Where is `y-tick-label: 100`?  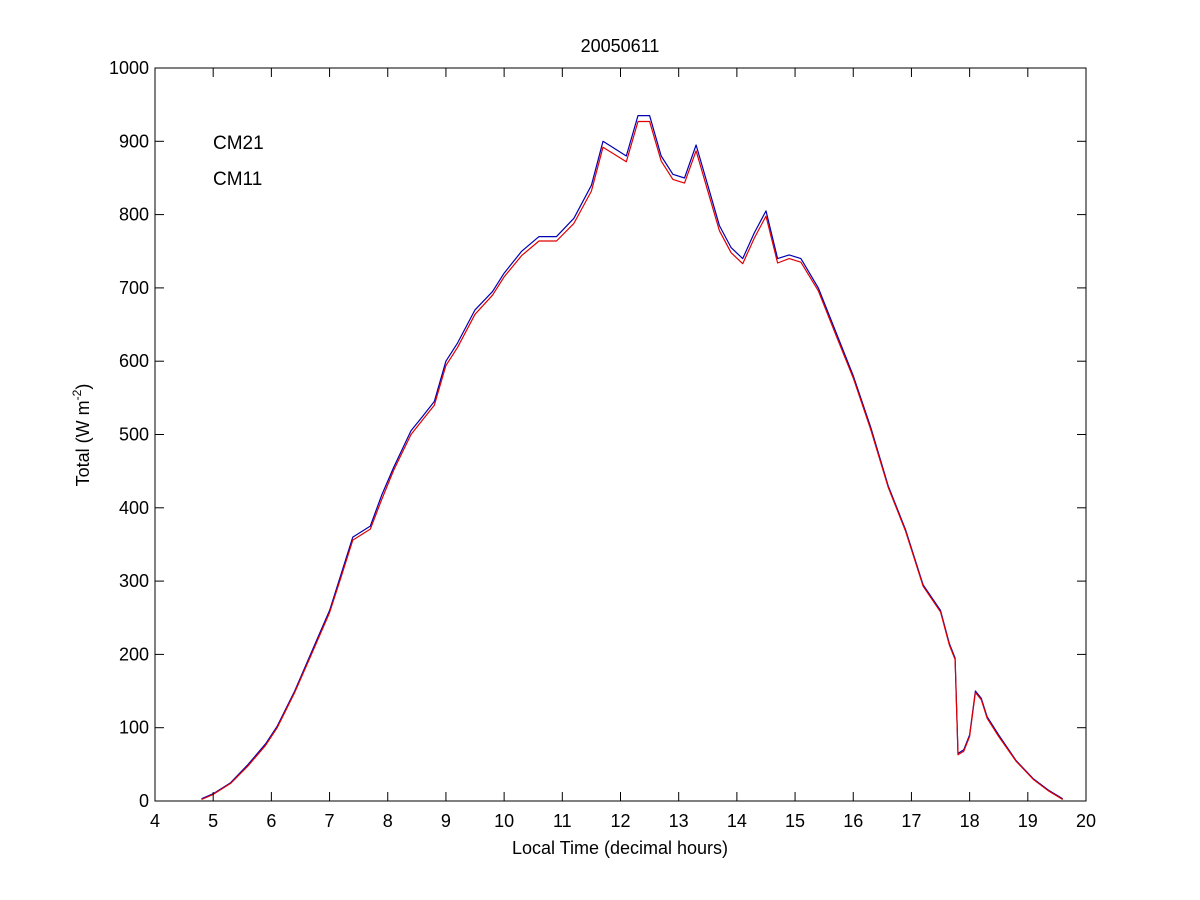
y-tick-label: 100 is located at coordinates (134, 728).